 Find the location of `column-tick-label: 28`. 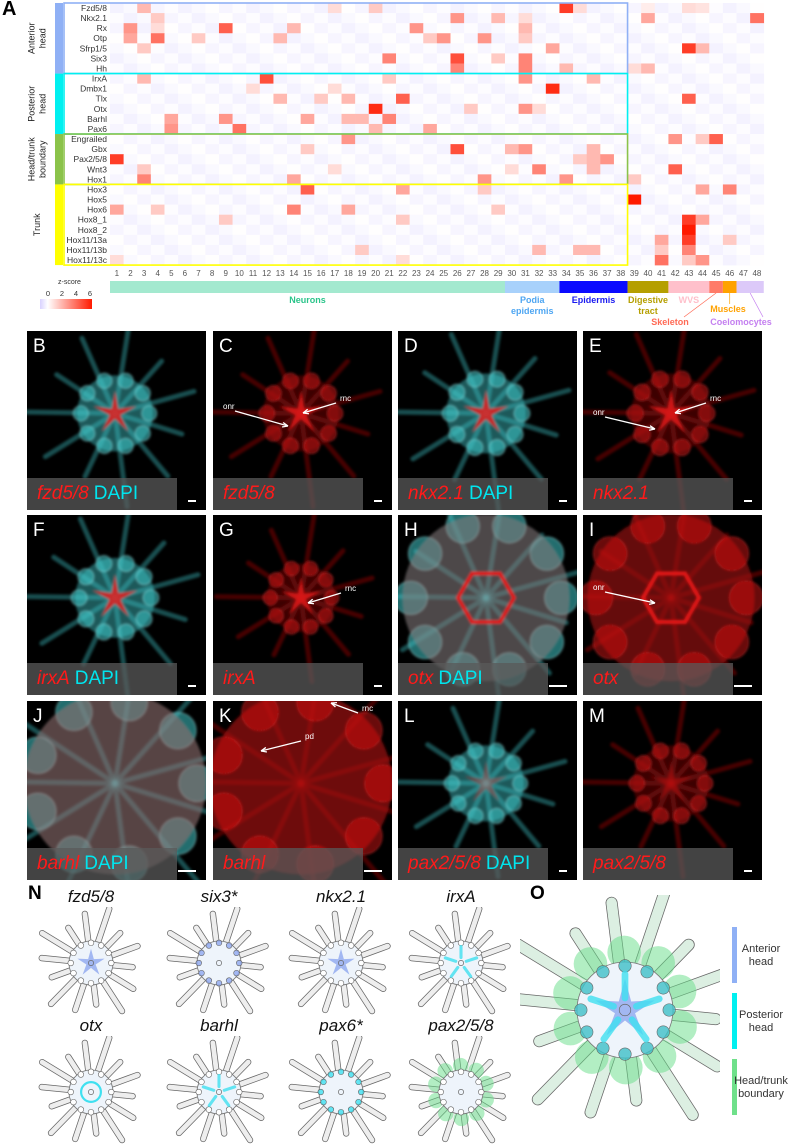

column-tick-label: 28 is located at coordinates (484, 273).